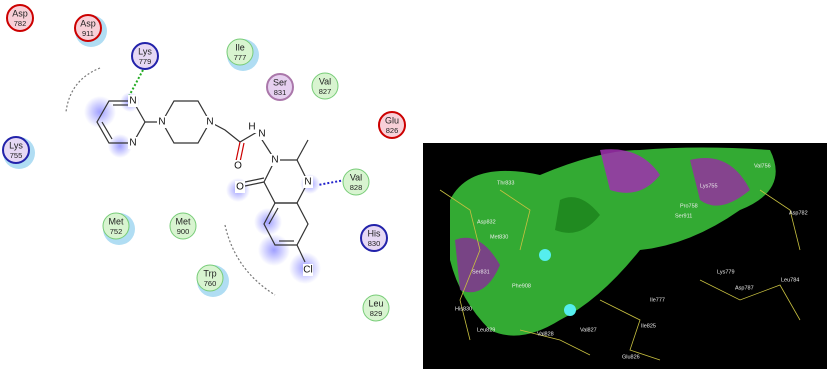 The width and height of the screenshot is (827, 374). What do you see at coordinates (374, 243) in the screenshot?
I see `residue-number: 830` at bounding box center [374, 243].